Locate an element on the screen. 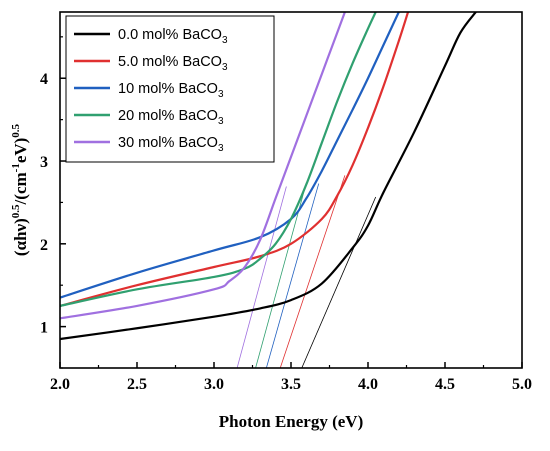 This screenshot has height=451, width=550. y-axis-label: (αhν)0.5/(cm-1eV)0.5 is located at coordinates (20, 189).